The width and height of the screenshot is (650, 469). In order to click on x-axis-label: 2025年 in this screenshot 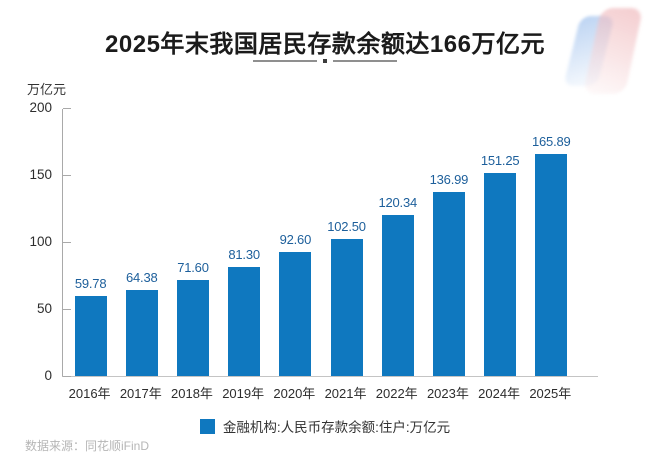, I will do `click(550, 393)`.